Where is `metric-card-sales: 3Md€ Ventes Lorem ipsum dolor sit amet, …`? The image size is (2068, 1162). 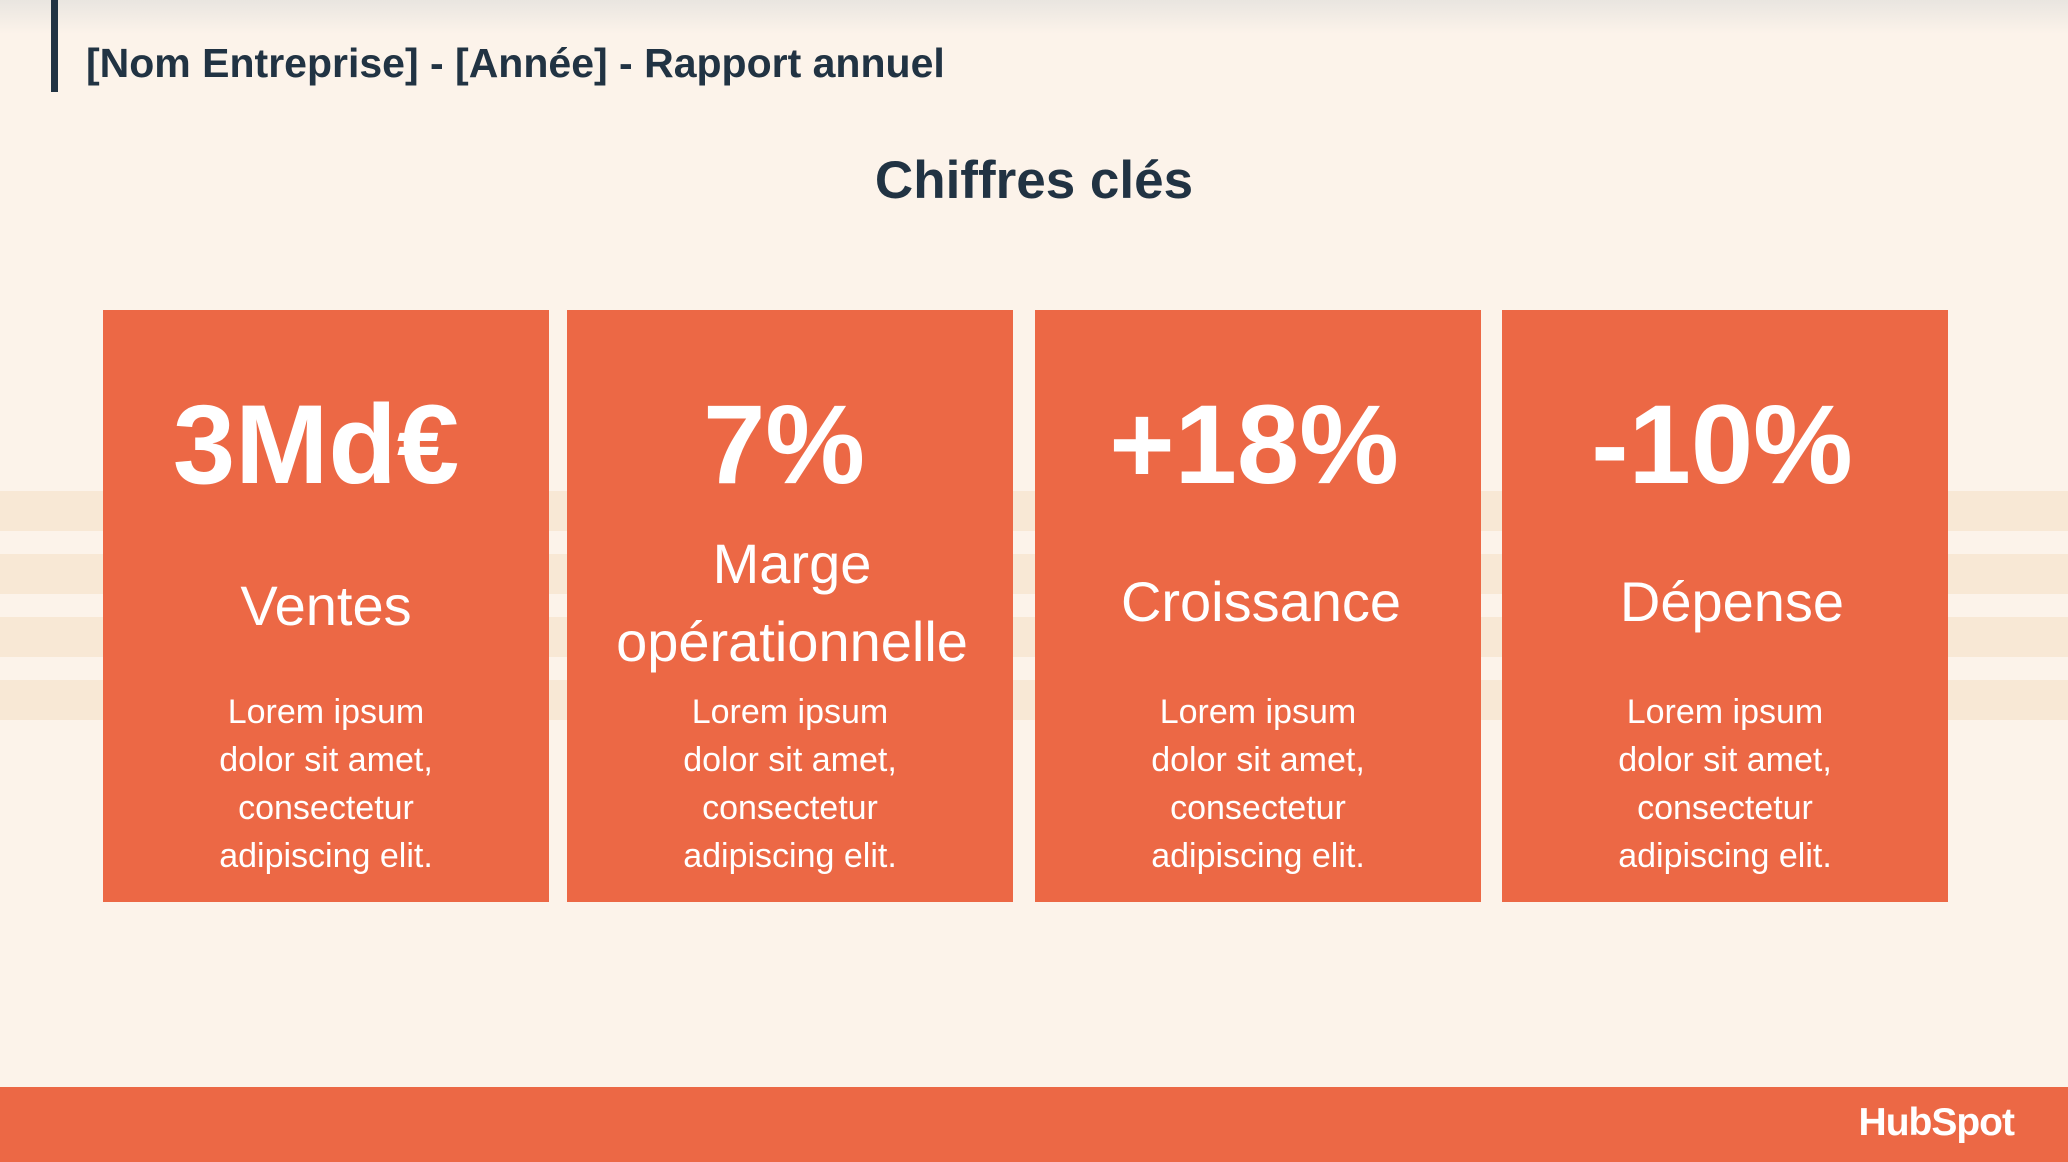 metric-card-sales: 3Md€ Ventes Lorem ipsum dolor sit amet, … is located at coordinates (326, 606).